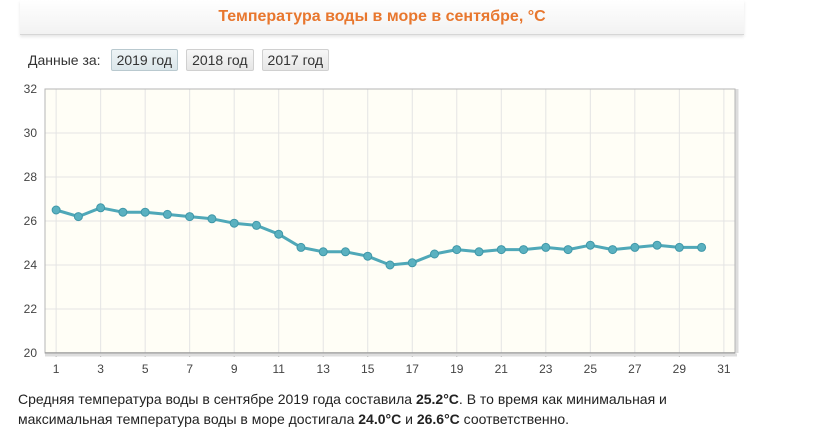 The height and width of the screenshot is (437, 835). What do you see at coordinates (31, 89) in the screenshot?
I see `y-tick-label: 32` at bounding box center [31, 89].